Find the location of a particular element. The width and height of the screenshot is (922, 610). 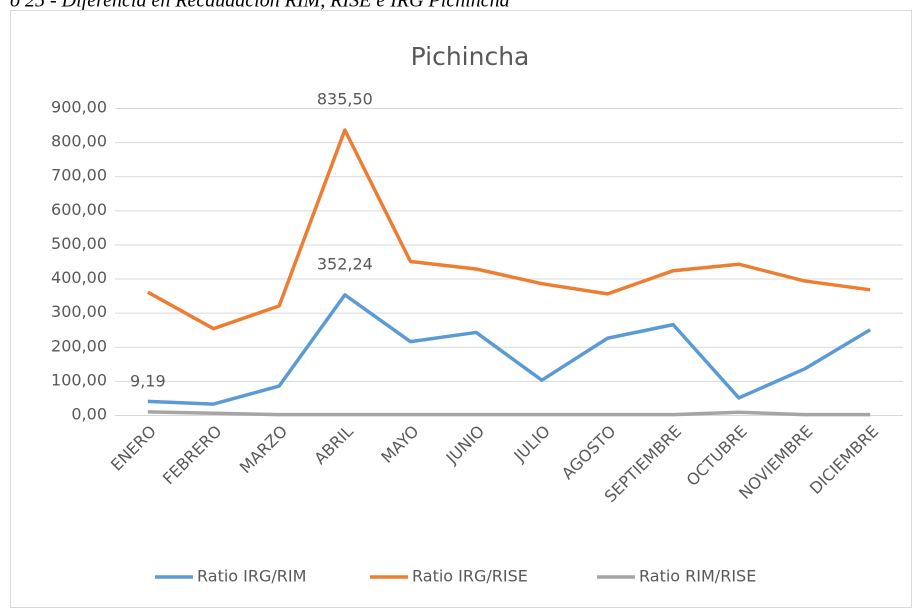

x-tick-label: ENERO is located at coordinates (133, 448).